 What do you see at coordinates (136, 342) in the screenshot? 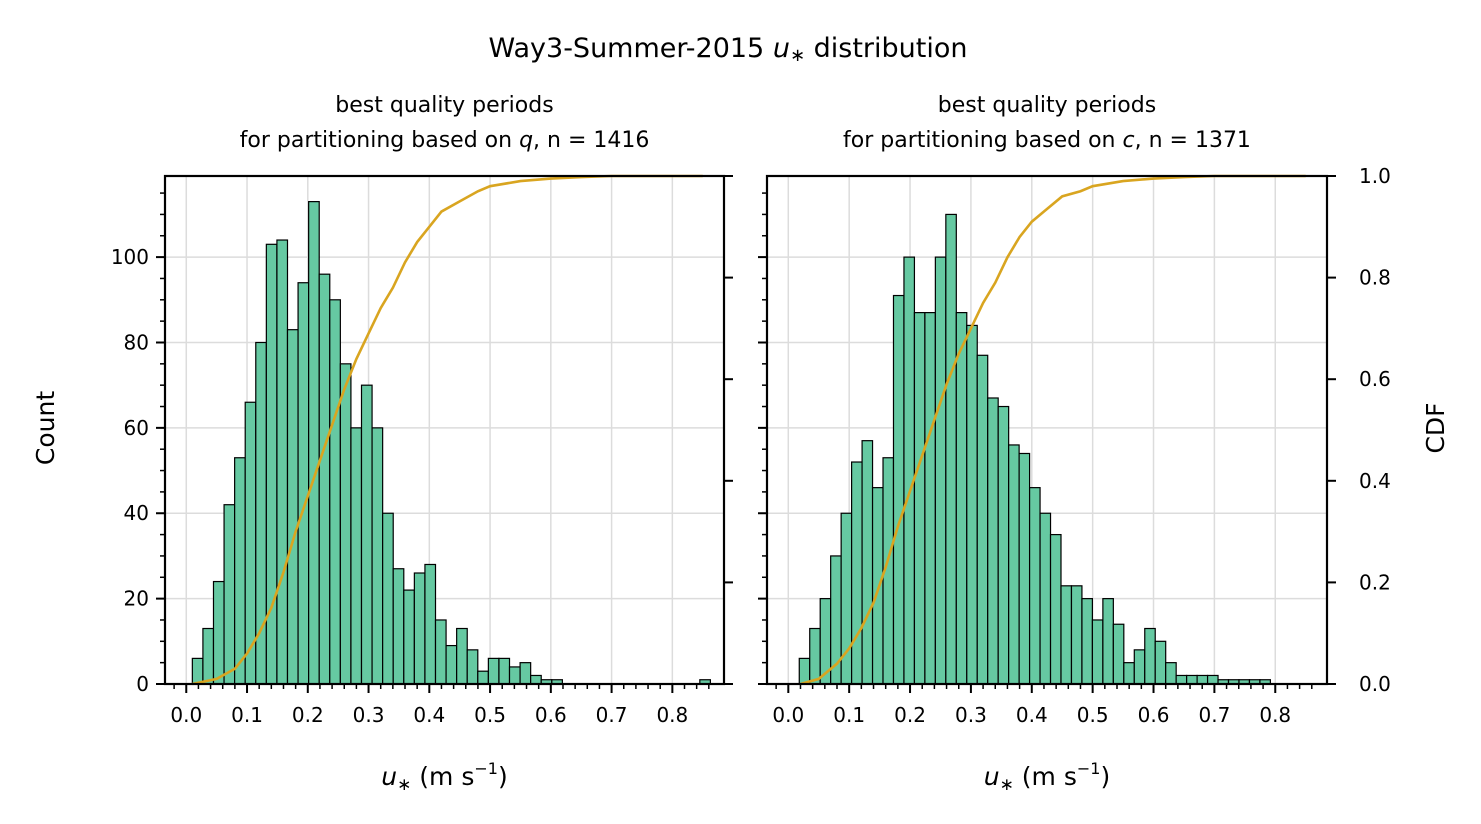
I see `y-tick-label: 80` at bounding box center [136, 342].